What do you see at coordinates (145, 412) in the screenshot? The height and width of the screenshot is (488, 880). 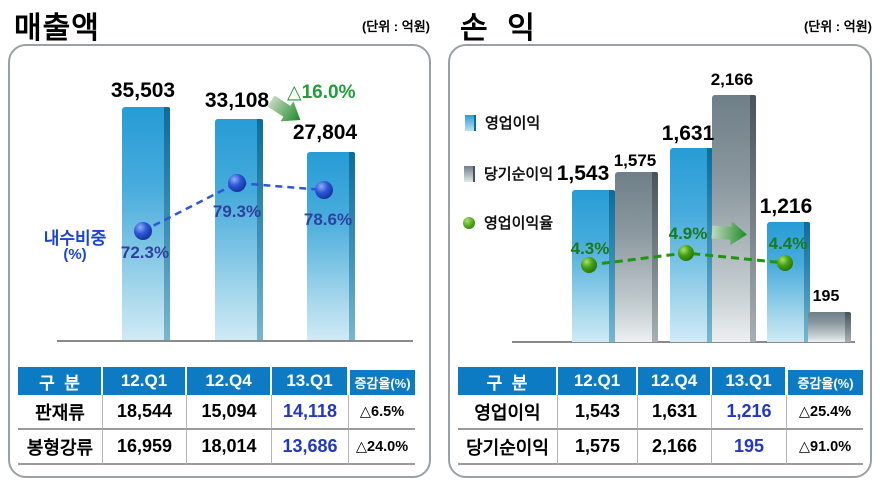 I see `sales-row-plate-12q1: 18,544` at bounding box center [145, 412].